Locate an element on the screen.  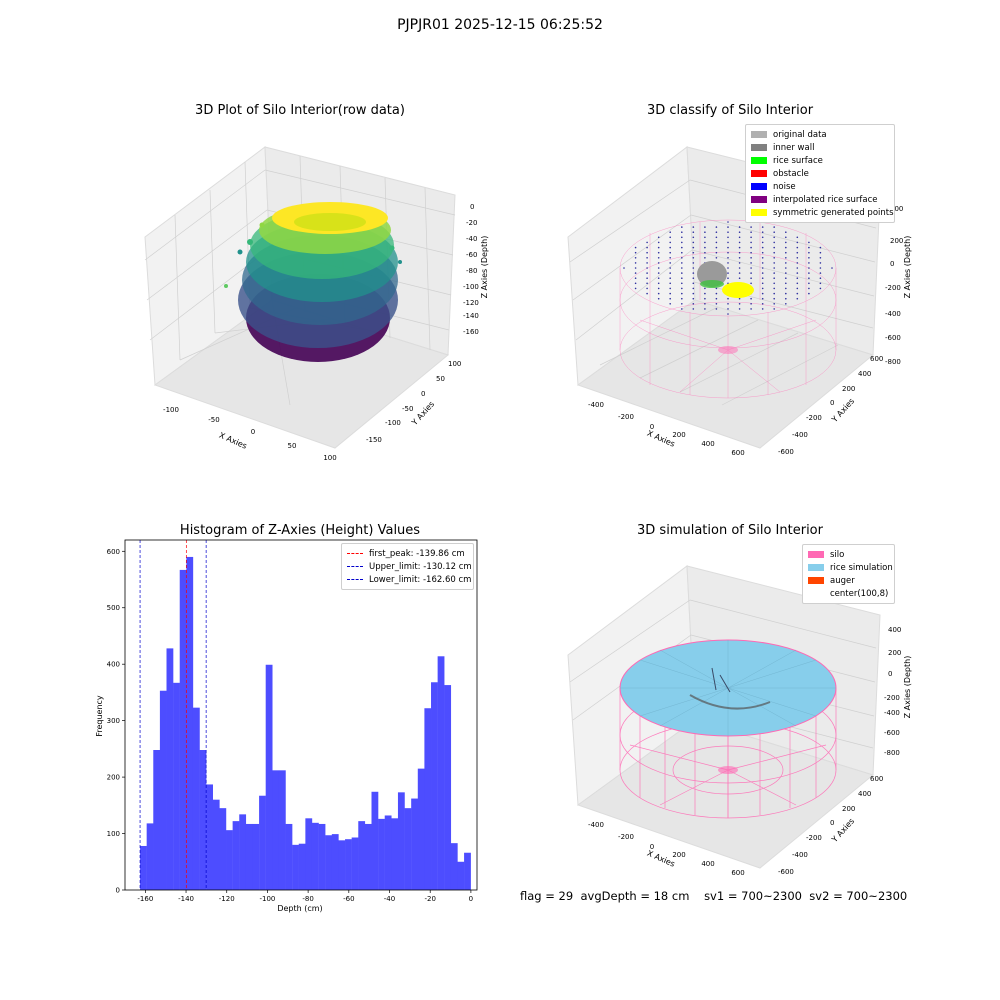
plot2-z-ticks: 200 200 0 -200 -400 -600 -800 is located at coordinates (894, 285).